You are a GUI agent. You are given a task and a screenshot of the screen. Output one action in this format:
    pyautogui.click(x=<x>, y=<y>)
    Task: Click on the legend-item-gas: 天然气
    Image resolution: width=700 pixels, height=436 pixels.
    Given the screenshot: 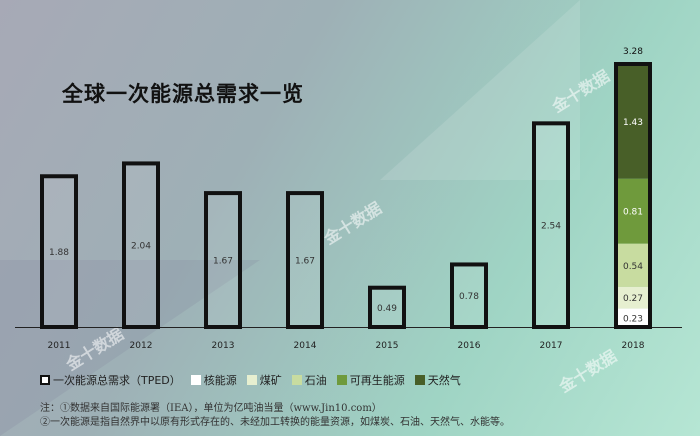 What is the action you would take?
    pyautogui.click(x=437, y=380)
    